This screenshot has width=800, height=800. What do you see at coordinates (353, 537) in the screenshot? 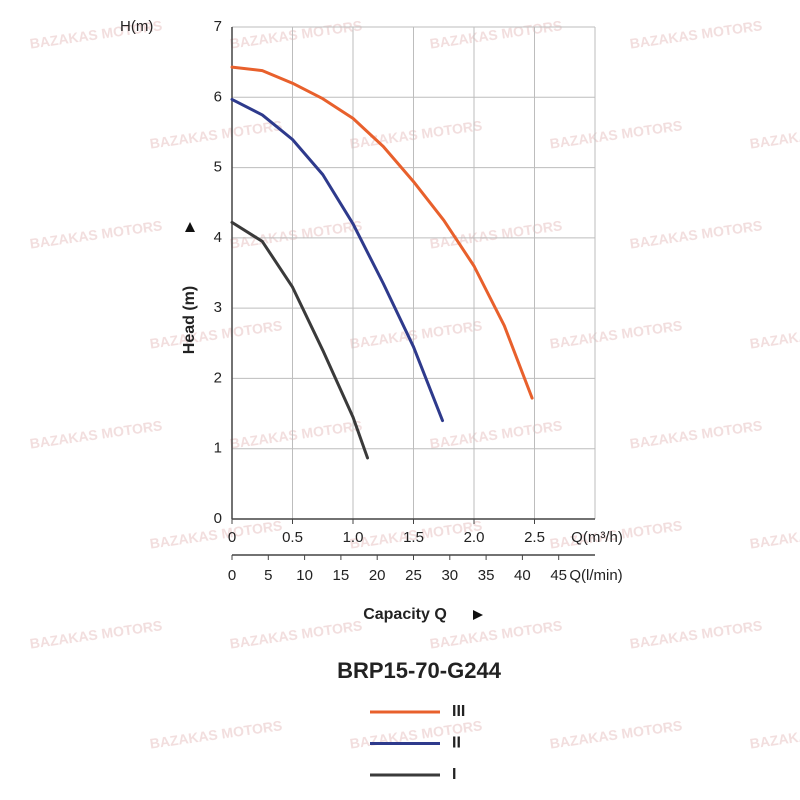
I see `x-tick-label: 1.0` at bounding box center [353, 537].